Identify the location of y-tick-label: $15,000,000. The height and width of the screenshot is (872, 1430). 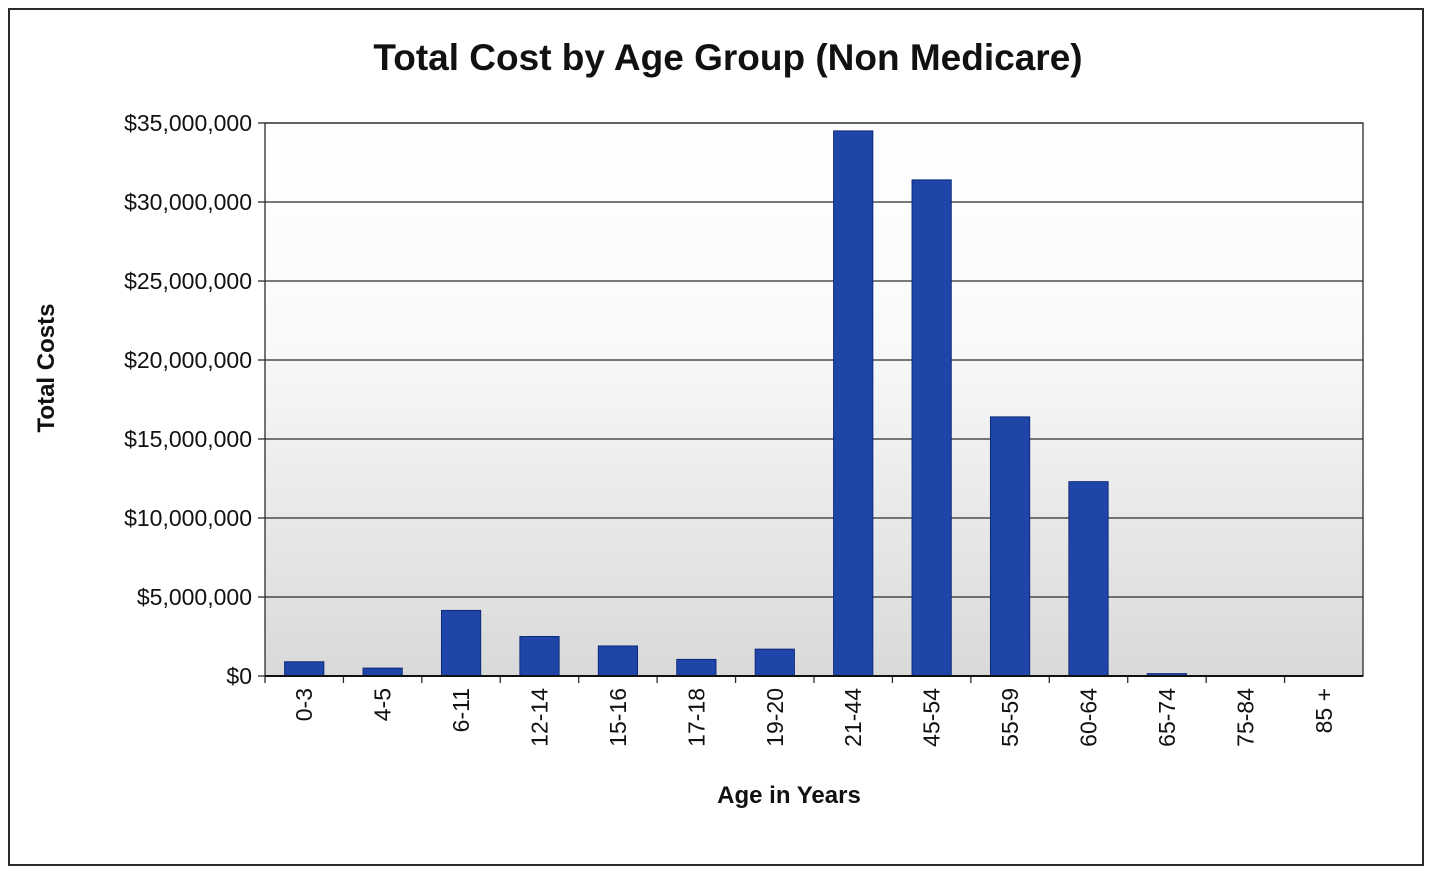
(188, 439).